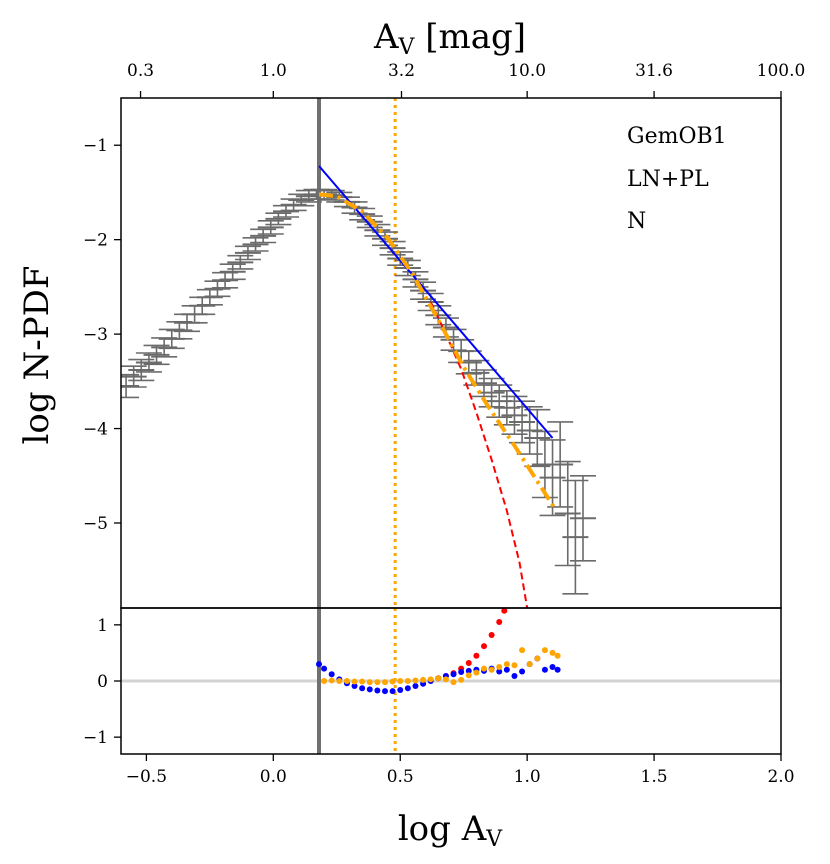 The width and height of the screenshot is (830, 864). I want to click on x-tick-label: 2.0, so click(780, 777).